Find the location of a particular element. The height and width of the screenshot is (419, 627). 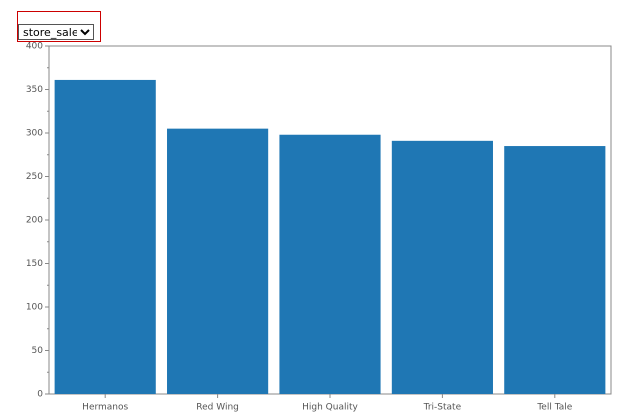

x-tick-label: Tri-State is located at coordinates (442, 408).